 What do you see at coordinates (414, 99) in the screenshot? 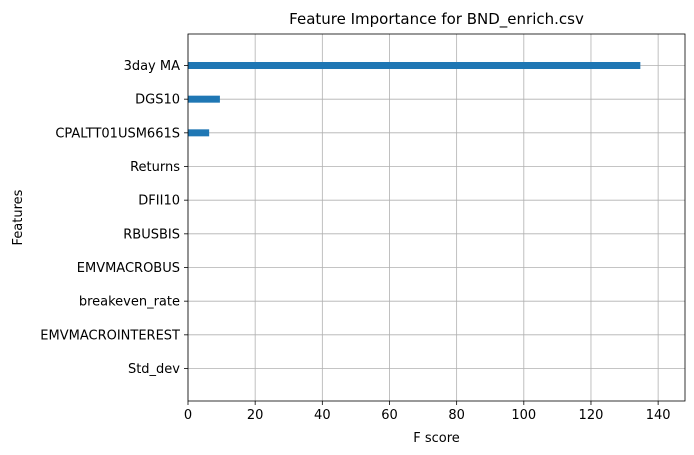
I see `bars` at bounding box center [414, 99].